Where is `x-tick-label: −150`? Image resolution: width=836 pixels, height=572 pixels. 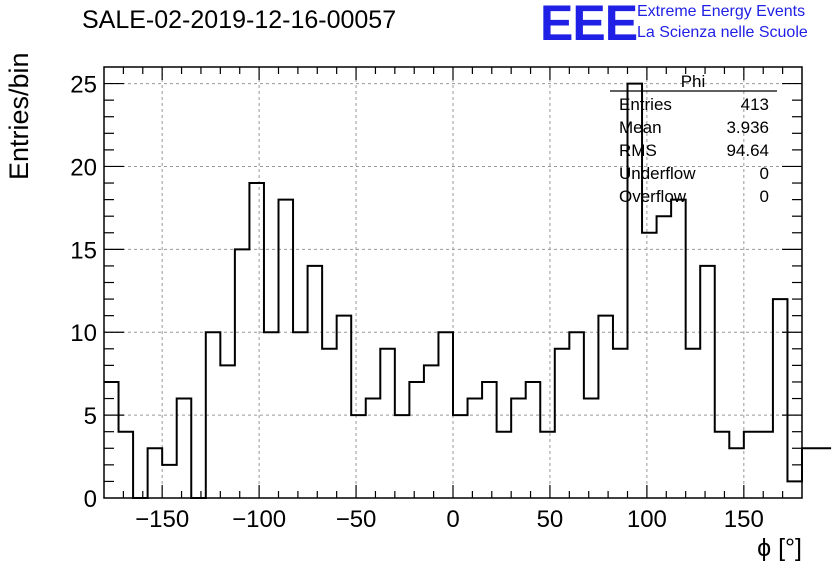
x-tick-label: −150 is located at coordinates (162, 519).